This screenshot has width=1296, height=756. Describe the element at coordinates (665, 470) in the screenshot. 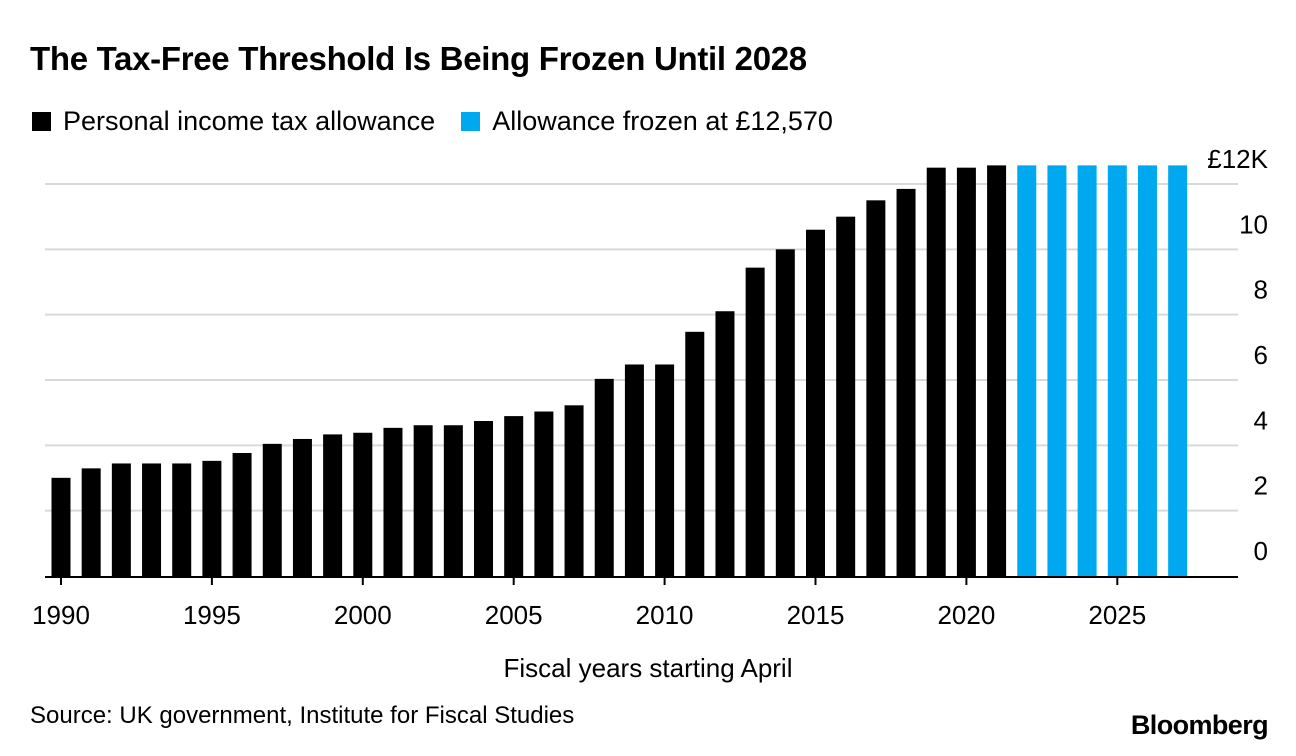

I see `bar-allowance-2010` at that location.